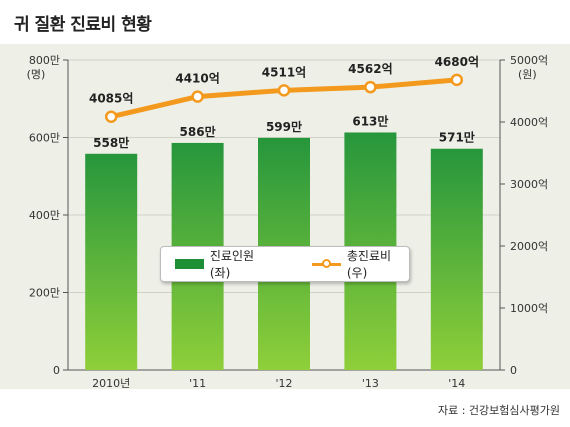 The height and width of the screenshot is (427, 570). Describe the element at coordinates (529, 308) in the screenshot. I see `right-tick-label: 1000억` at that location.